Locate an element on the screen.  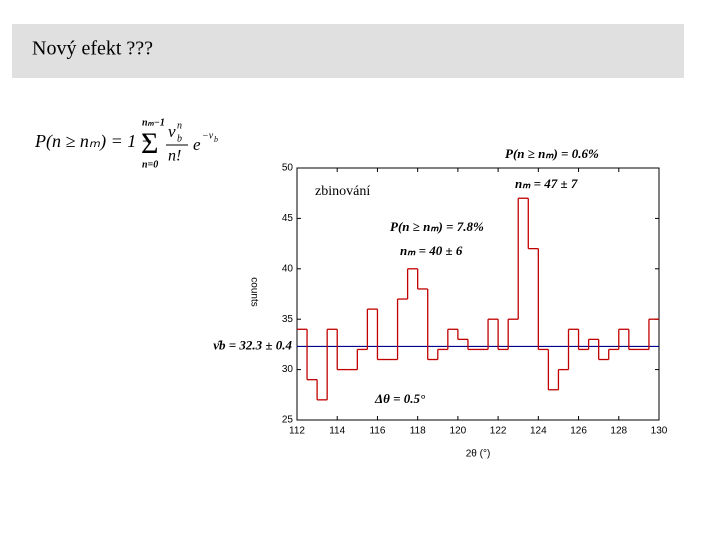
y-tick-label: 40 is located at coordinates (288, 268).